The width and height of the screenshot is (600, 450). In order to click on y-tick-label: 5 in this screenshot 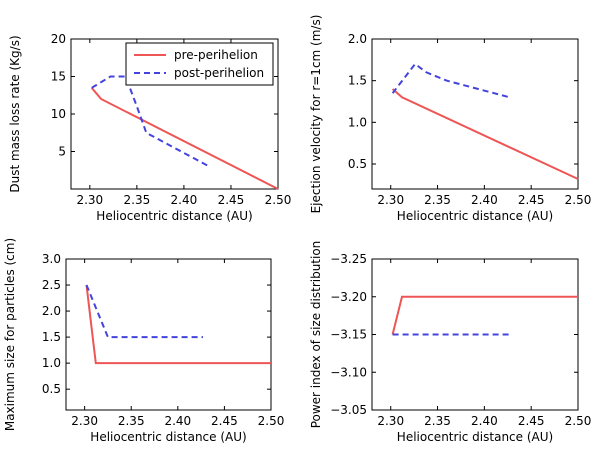, I will do `click(62, 152)`.